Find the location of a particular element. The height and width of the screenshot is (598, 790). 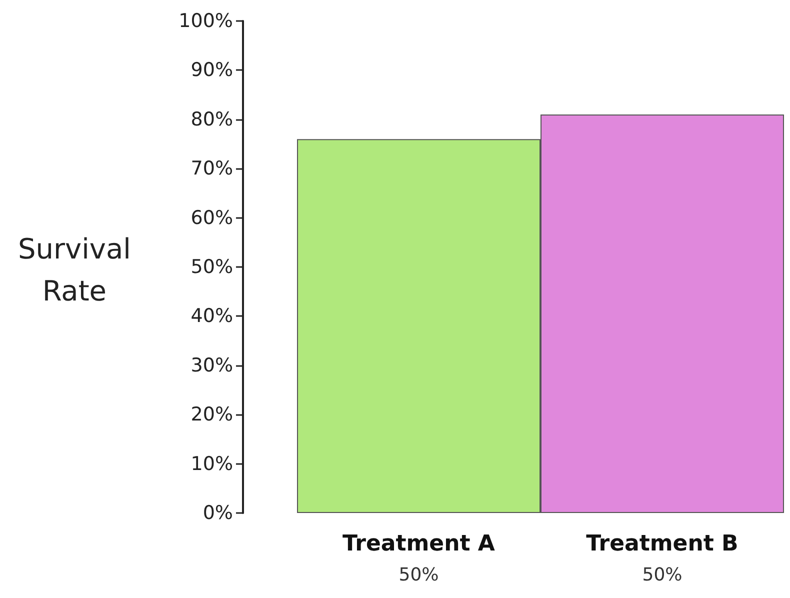

y-tick-label: 80% is located at coordinates (211, 119).